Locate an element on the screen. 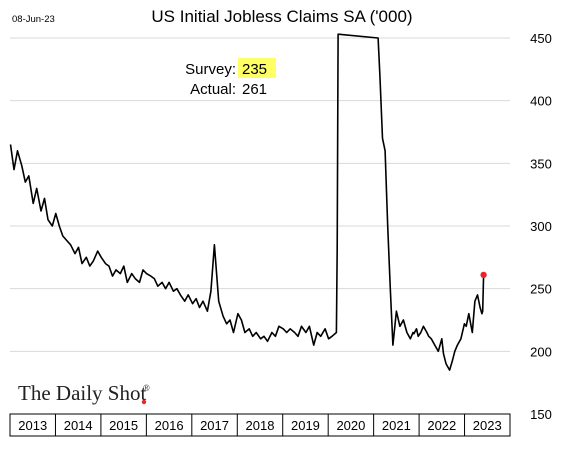 This screenshot has width=564, height=450. actual-value: 261 is located at coordinates (254, 89).